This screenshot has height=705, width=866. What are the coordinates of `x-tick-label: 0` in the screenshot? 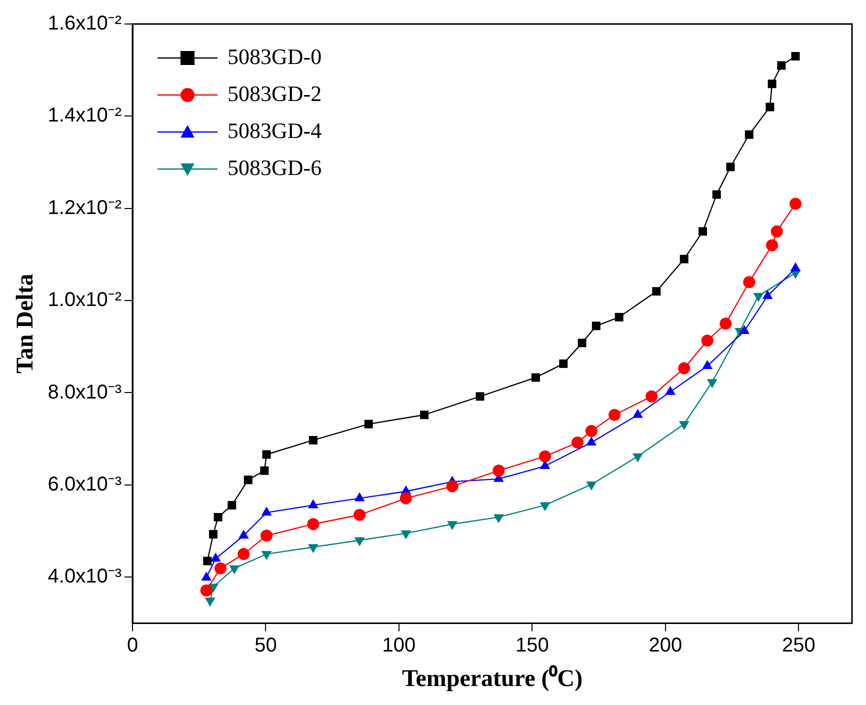 It's located at (132, 645).